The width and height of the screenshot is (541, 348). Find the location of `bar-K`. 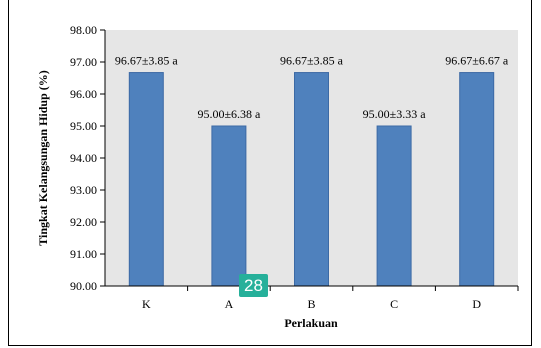

bar-K is located at coordinates (146, 179).